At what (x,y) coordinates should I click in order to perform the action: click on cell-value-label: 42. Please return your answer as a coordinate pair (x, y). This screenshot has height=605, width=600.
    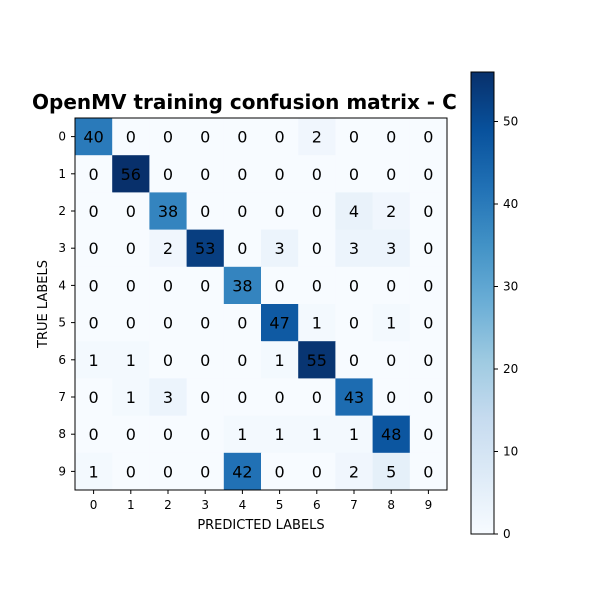
    Looking at the image, I should click on (242, 471).